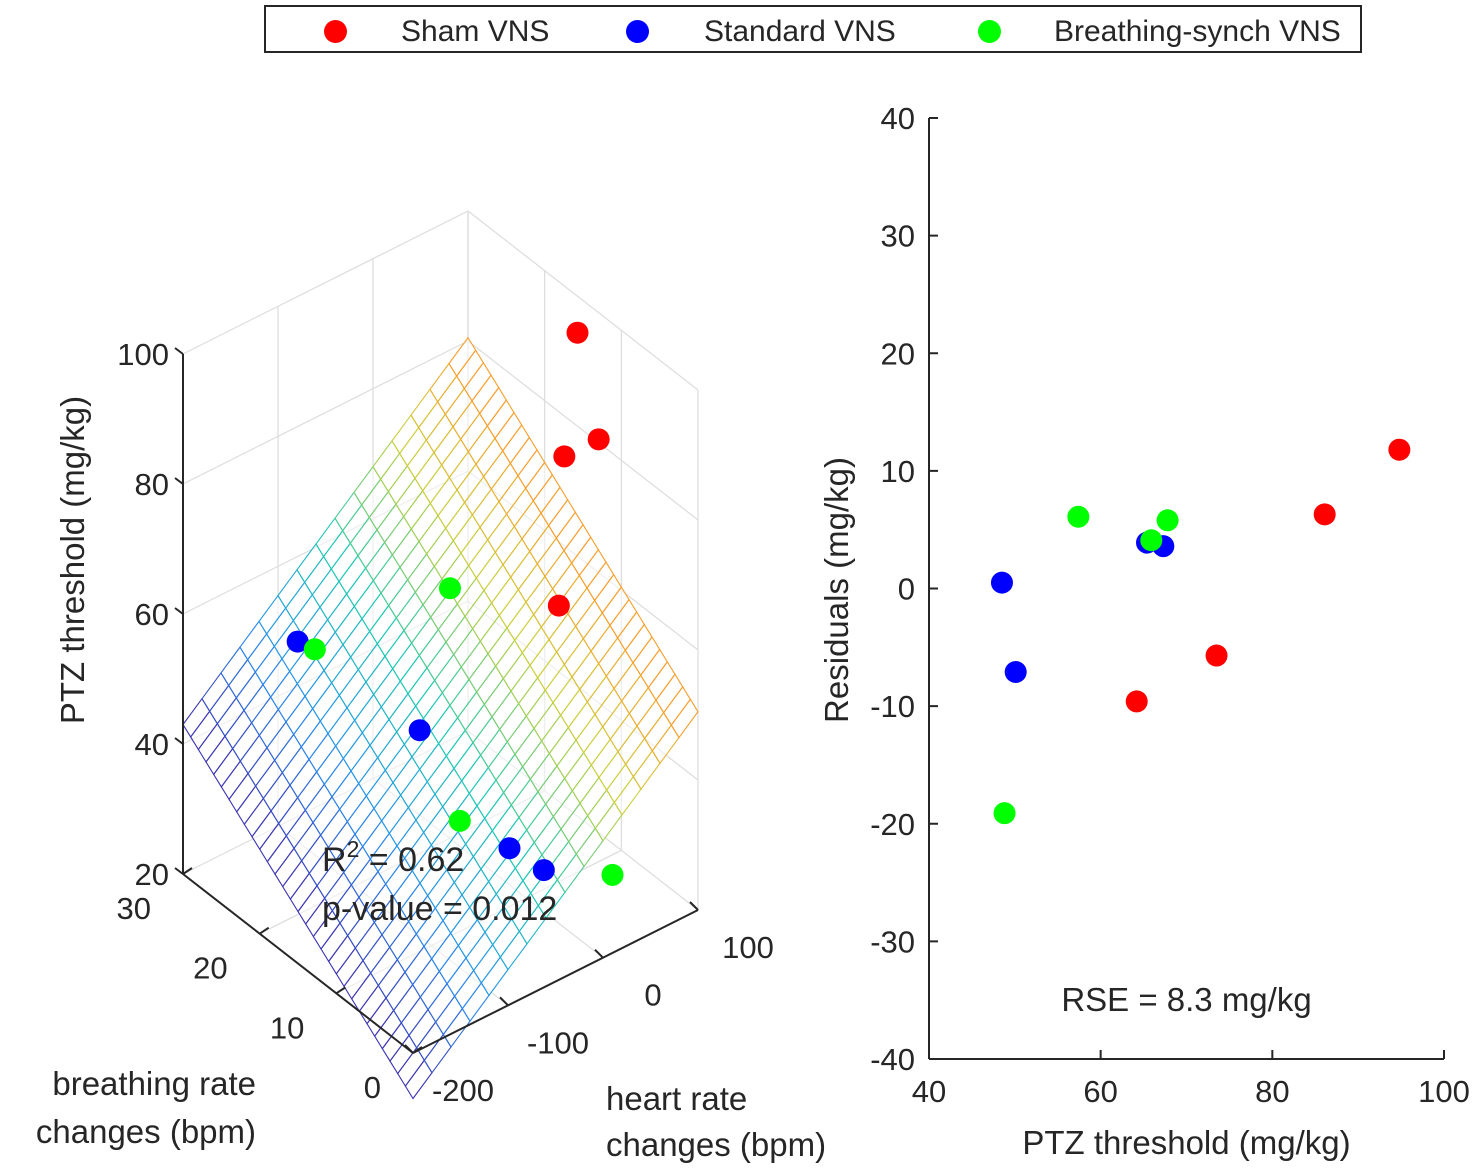  I want to click on x-axis-label-line1: heart rate, so click(676, 1098).